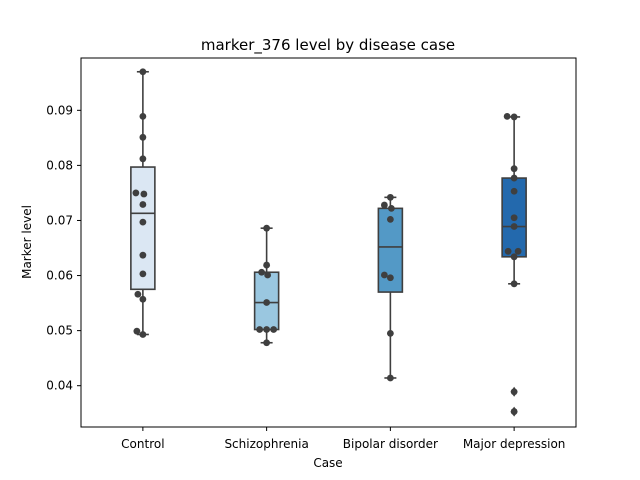 Image resolution: width=640 pixels, height=480 pixels. Describe the element at coordinates (390, 444) in the screenshot. I see `x-tick-label-2: Bipolar disorder` at that location.